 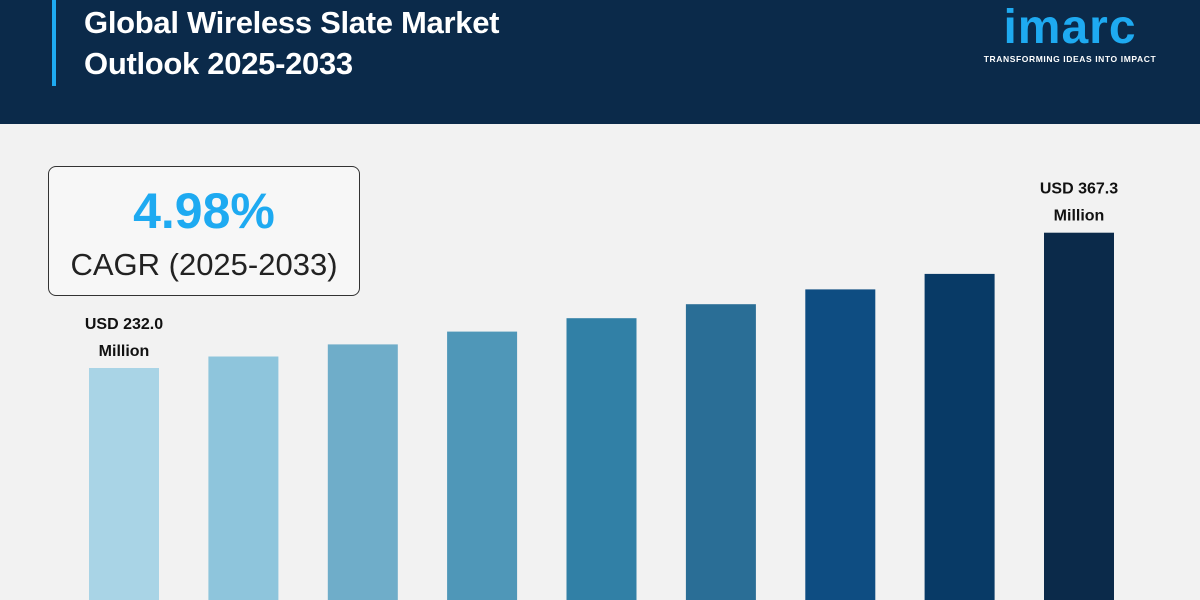 What do you see at coordinates (1079, 416) in the screenshot?
I see `bar-2033` at bounding box center [1079, 416].